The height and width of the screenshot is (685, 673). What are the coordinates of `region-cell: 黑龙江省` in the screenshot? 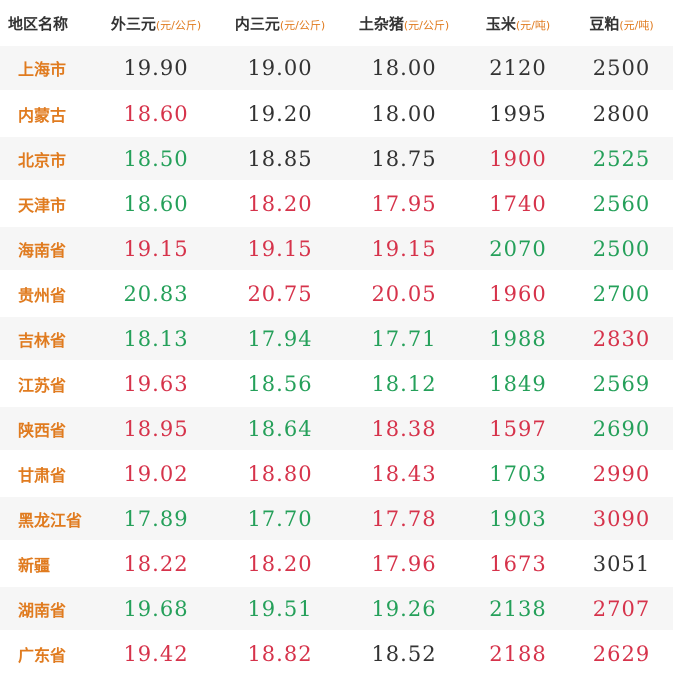 It's located at (47, 519).